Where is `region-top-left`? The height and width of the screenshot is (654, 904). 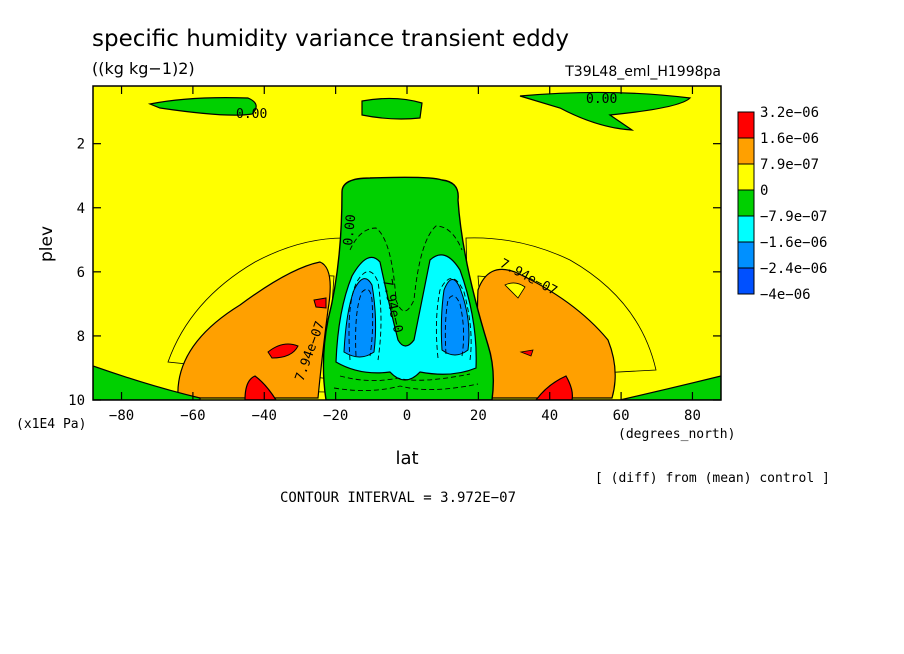 region-top-left is located at coordinates (202, 106).